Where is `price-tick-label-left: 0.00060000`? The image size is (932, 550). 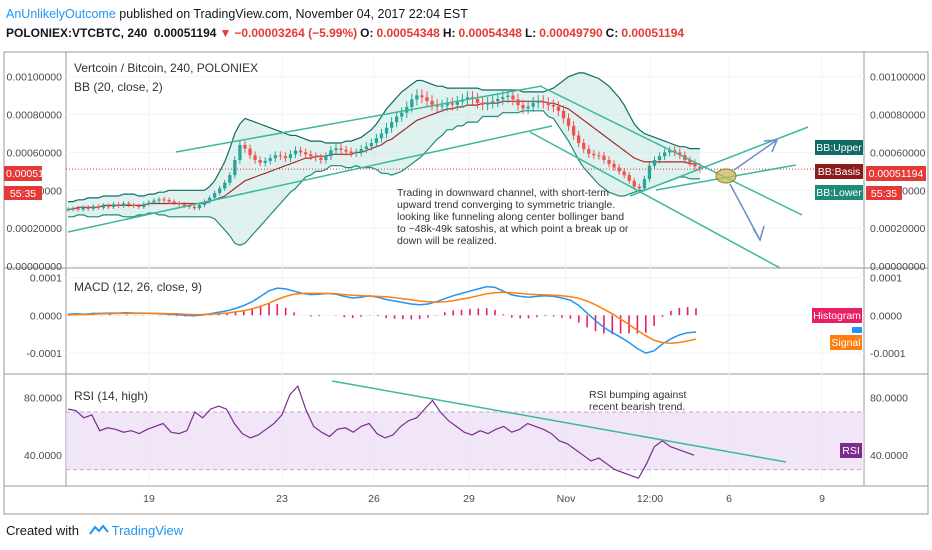
price-tick-label-left: 0.00060000 is located at coordinates (35, 153).